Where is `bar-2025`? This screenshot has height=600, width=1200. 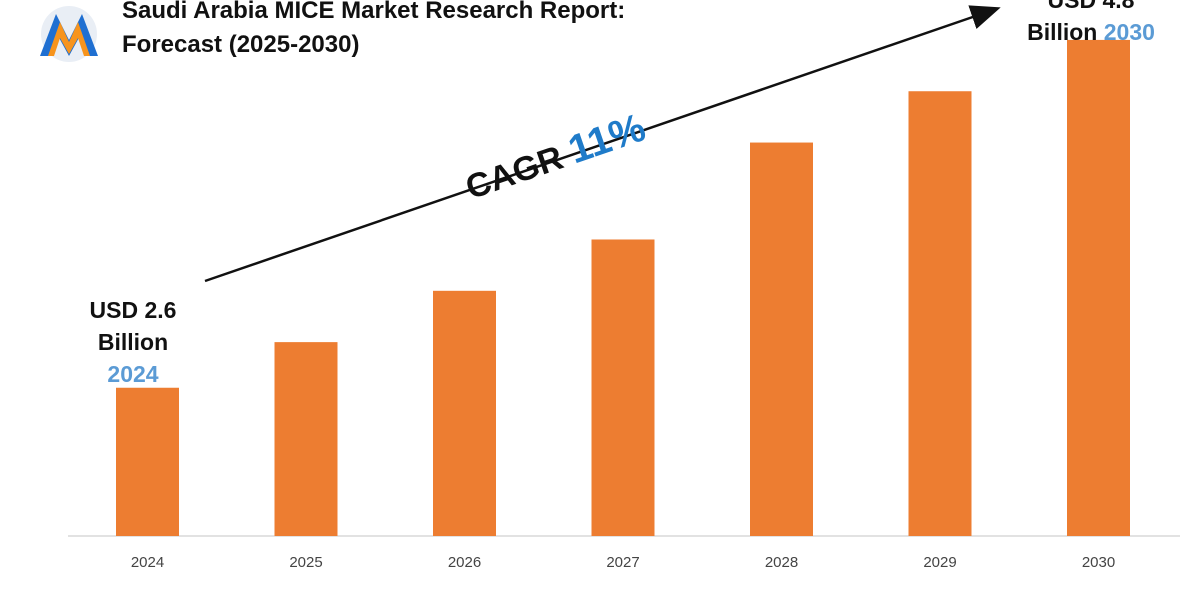
bar-2025 is located at coordinates (306, 439).